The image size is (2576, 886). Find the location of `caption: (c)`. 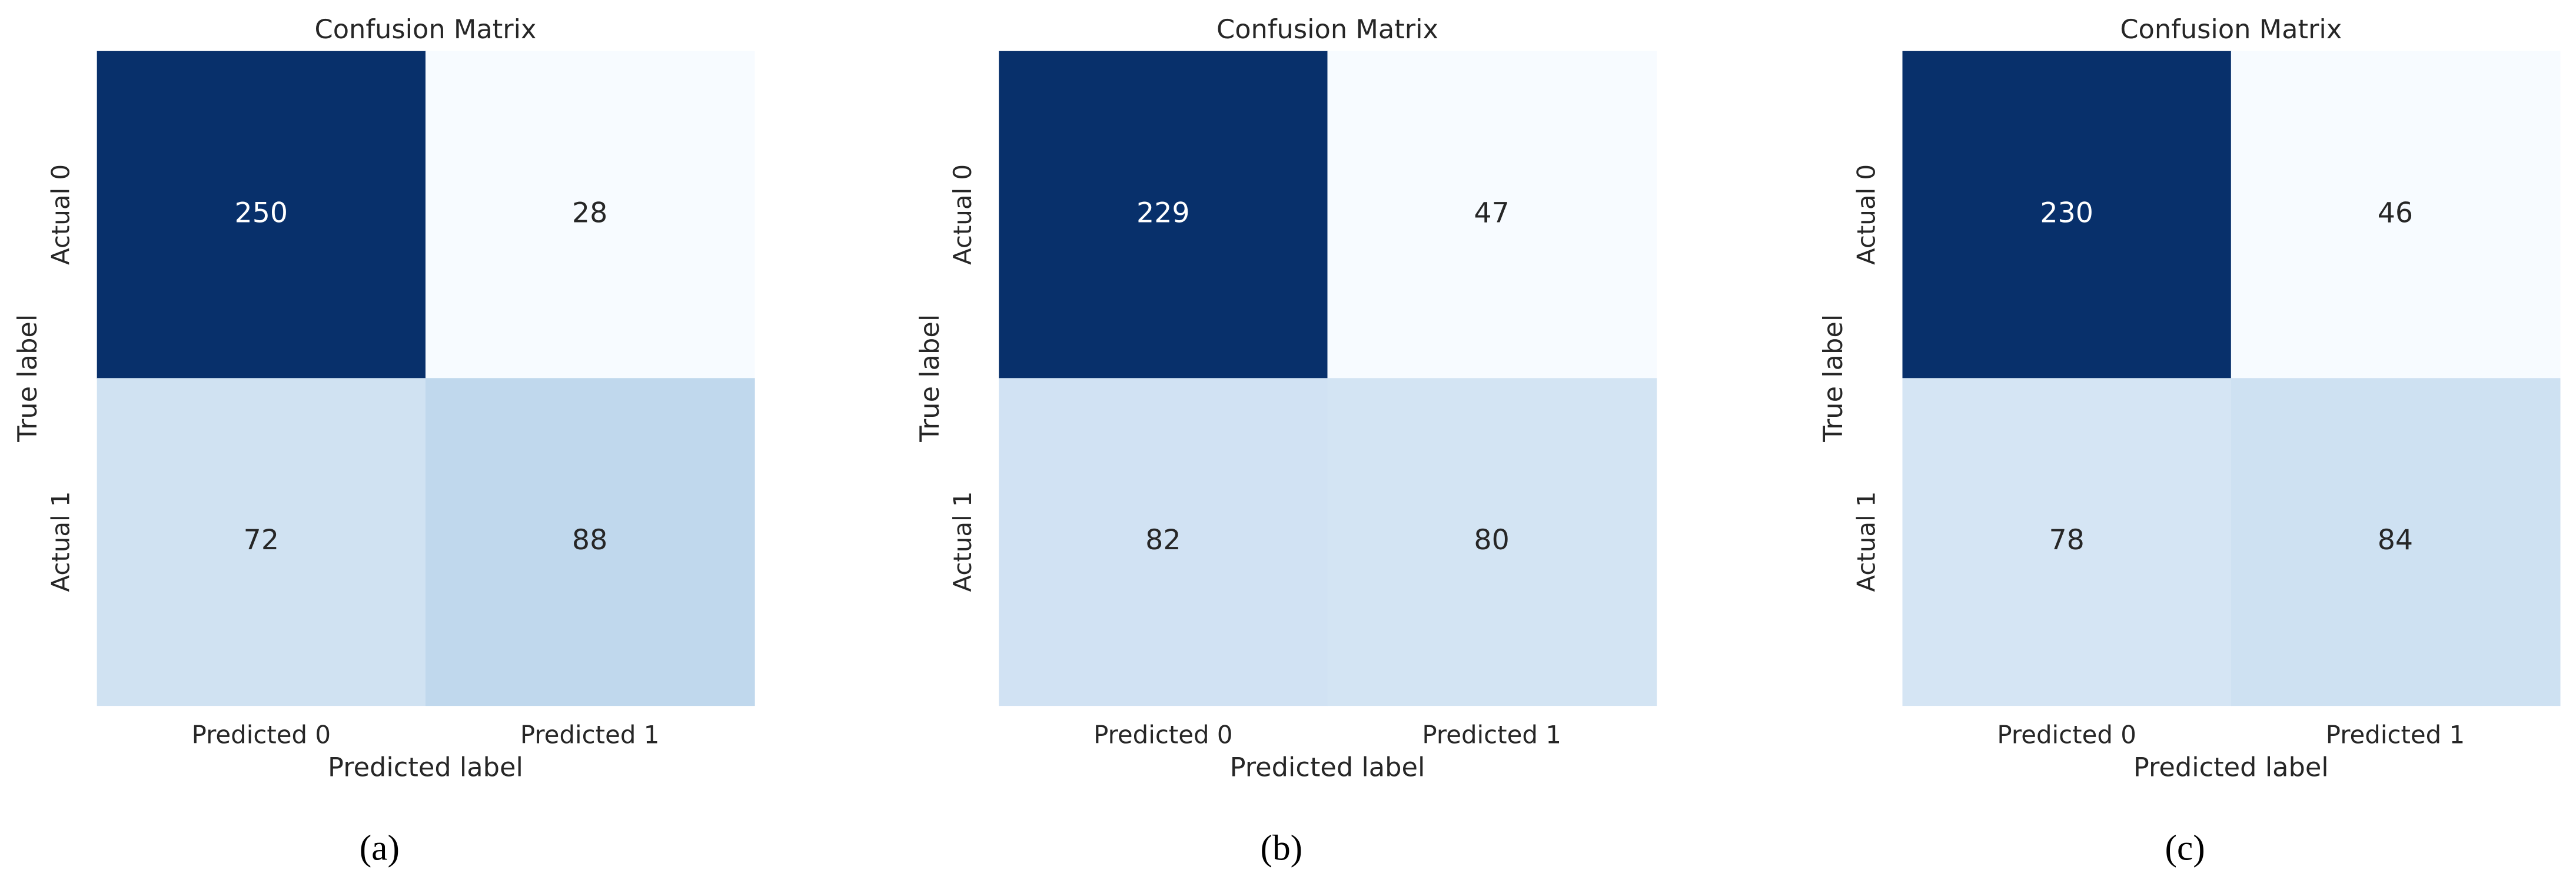

caption: (c) is located at coordinates (2185, 848).